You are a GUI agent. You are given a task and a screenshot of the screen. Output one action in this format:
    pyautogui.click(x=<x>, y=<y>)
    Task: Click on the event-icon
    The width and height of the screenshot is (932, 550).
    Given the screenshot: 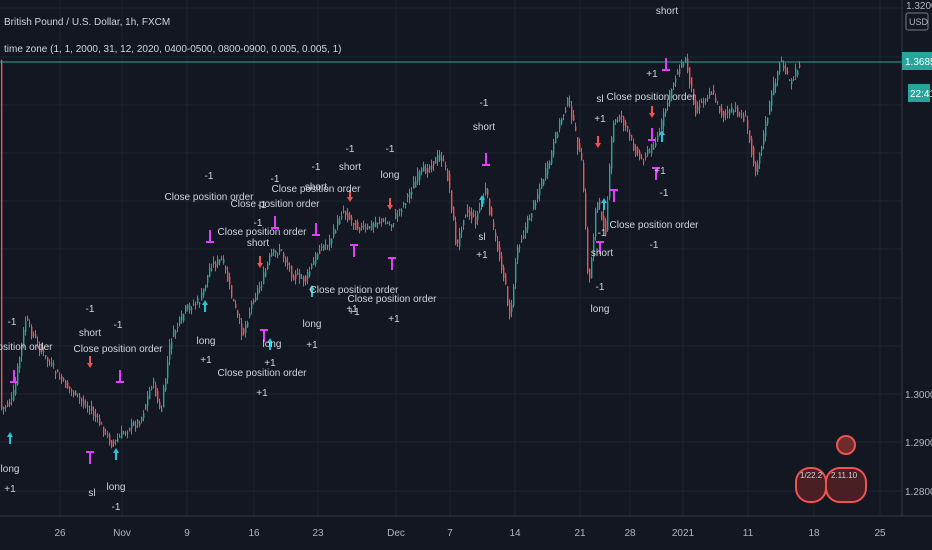 What is the action you would take?
    pyautogui.click(x=846, y=445)
    